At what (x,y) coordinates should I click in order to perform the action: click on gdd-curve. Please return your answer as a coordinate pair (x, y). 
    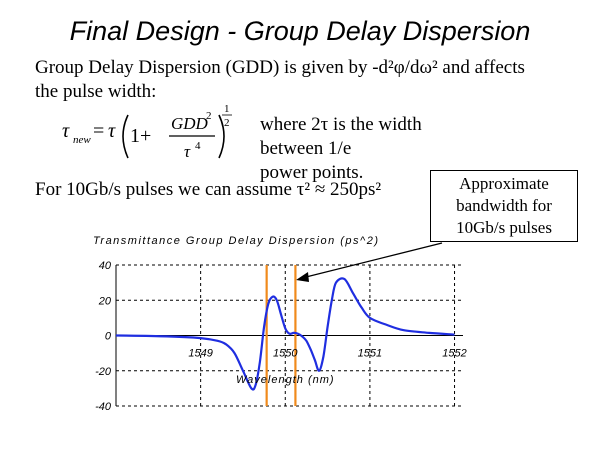
    Looking at the image, I should click on (285, 334).